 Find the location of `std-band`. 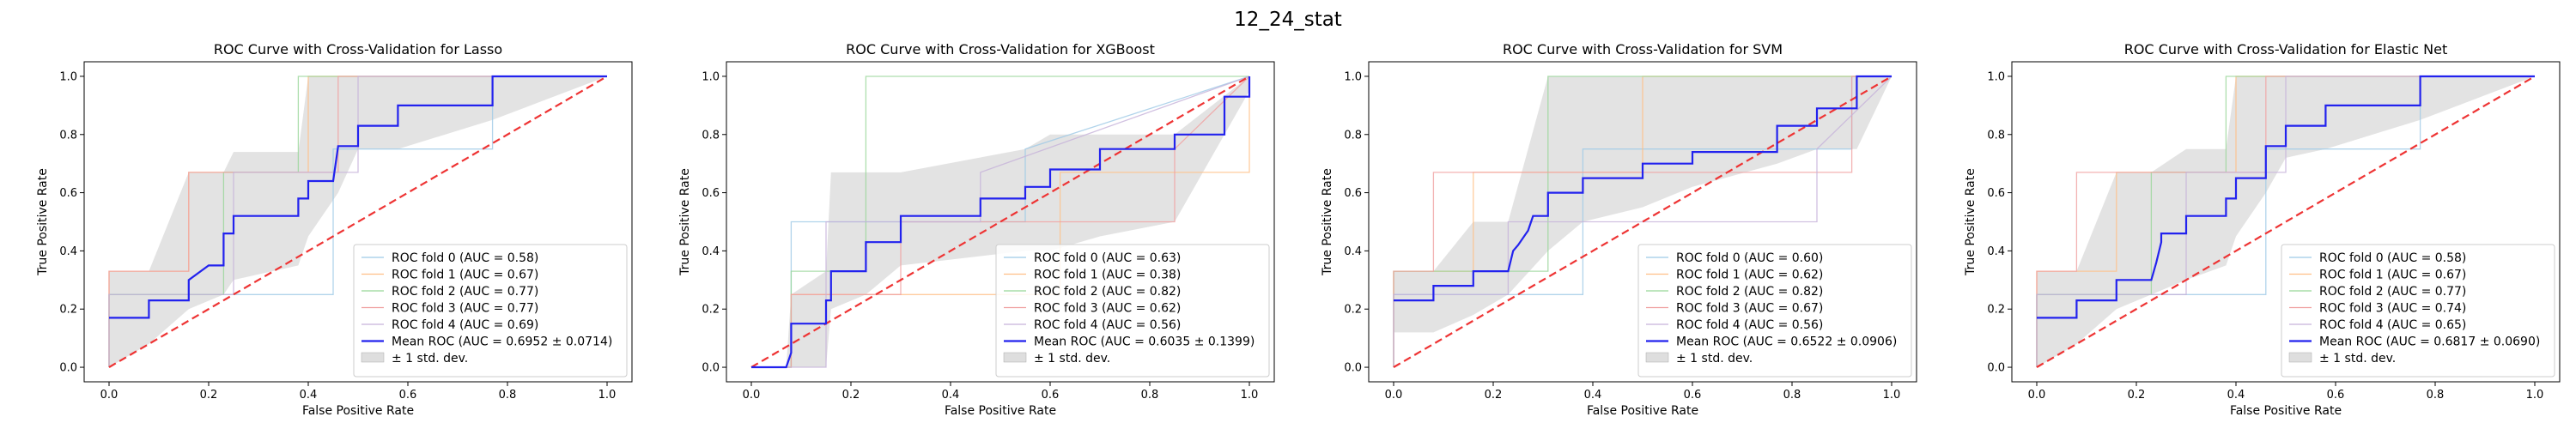

std-band is located at coordinates (1643, 204).